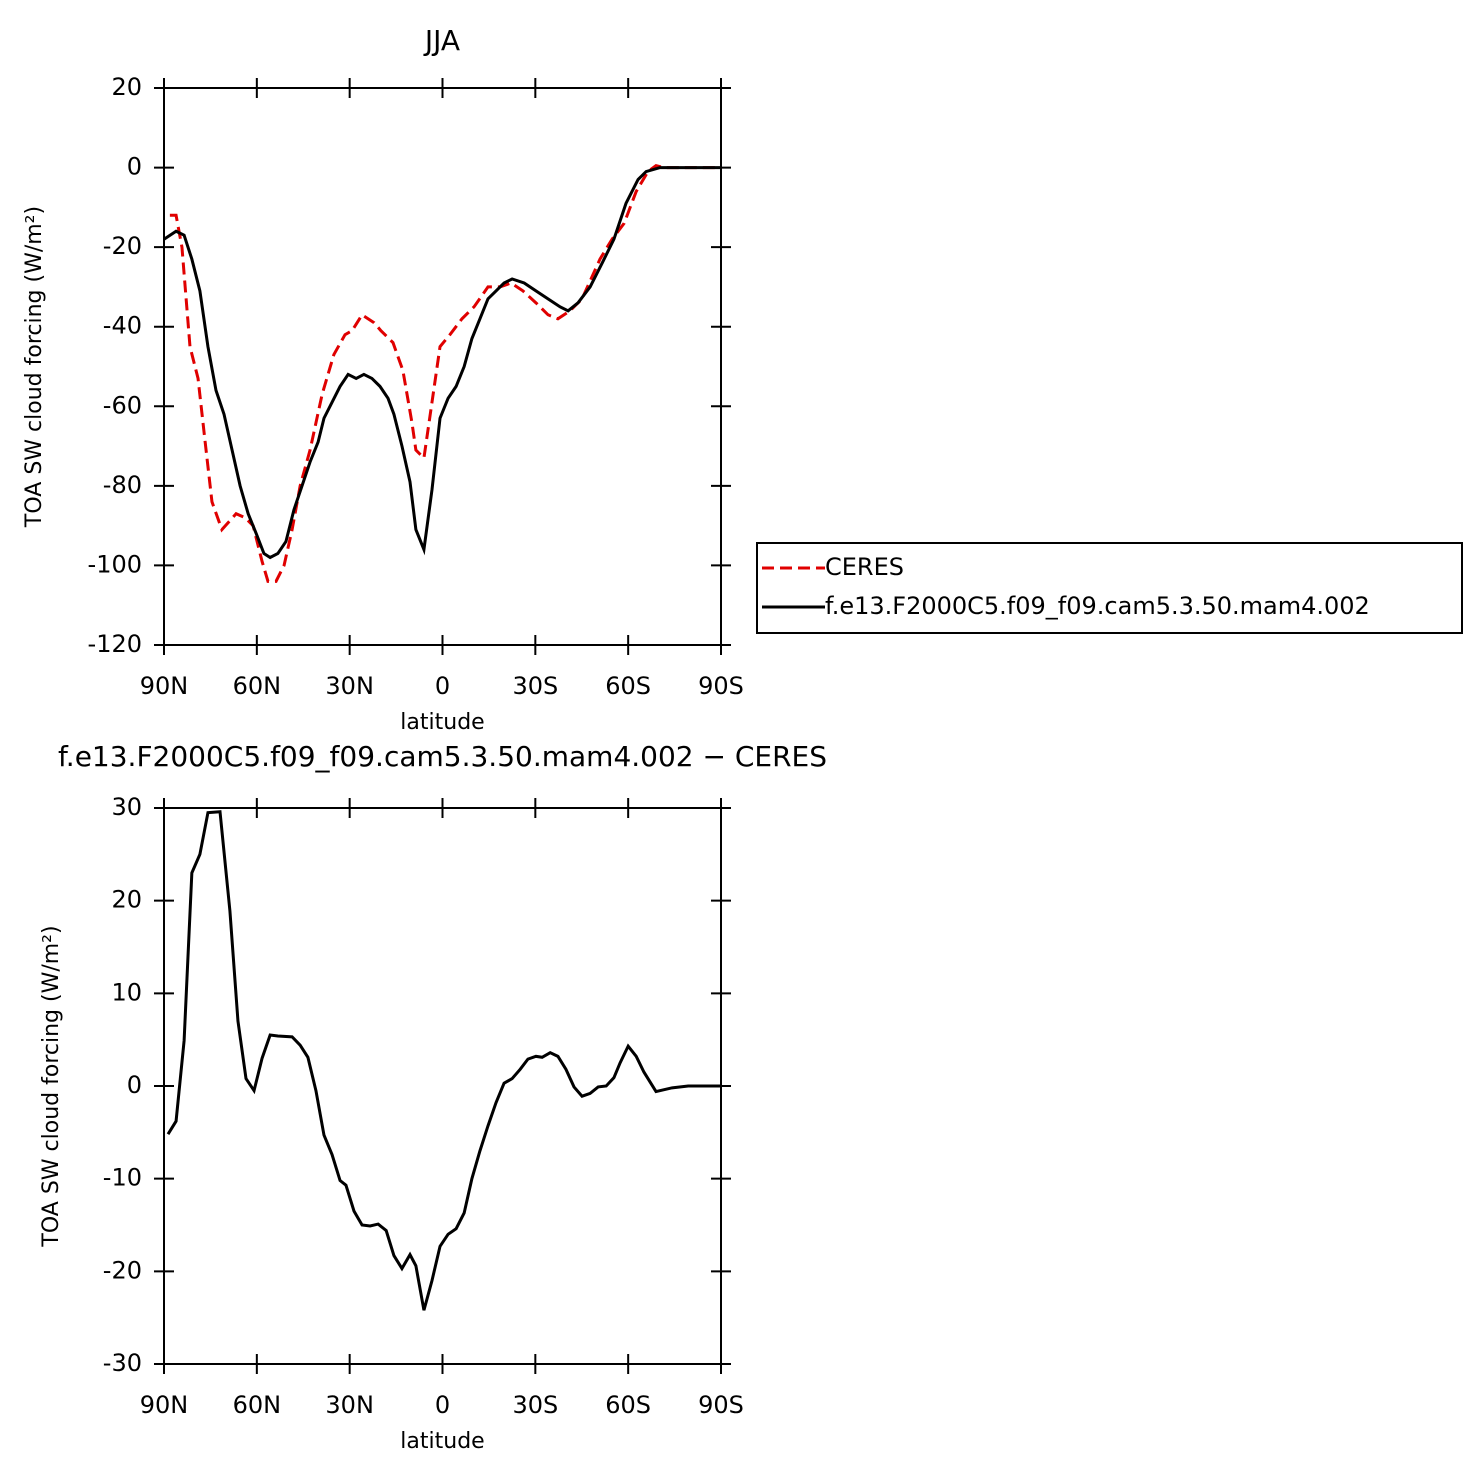 This screenshot has height=1480, width=1483. What do you see at coordinates (126, 807) in the screenshot?
I see `y-tick-label: 30` at bounding box center [126, 807].